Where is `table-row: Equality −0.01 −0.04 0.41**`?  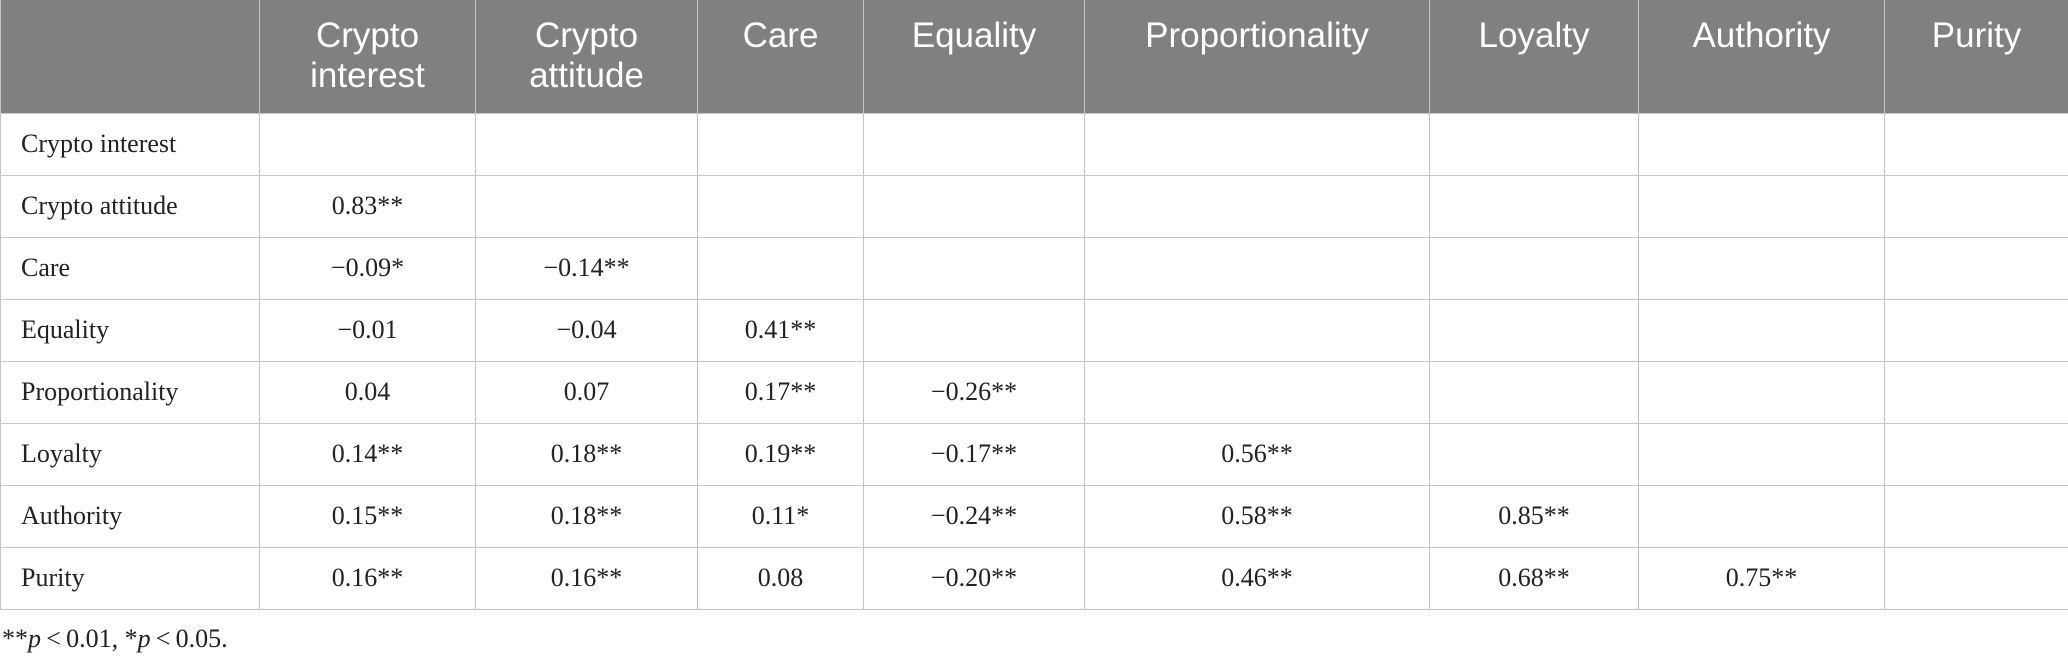
table-row: Equality −0.01 −0.04 0.41** is located at coordinates (1034, 330).